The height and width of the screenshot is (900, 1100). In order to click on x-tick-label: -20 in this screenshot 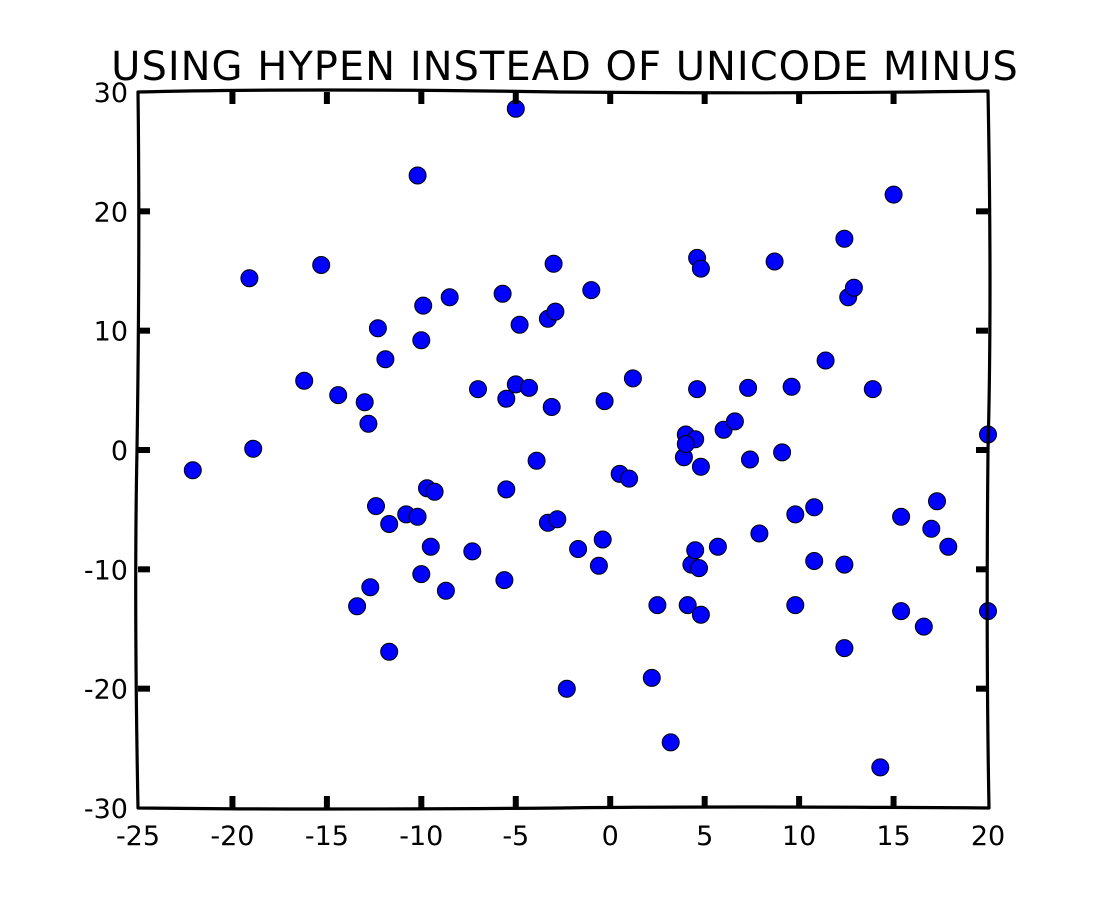, I will do `click(232, 836)`.